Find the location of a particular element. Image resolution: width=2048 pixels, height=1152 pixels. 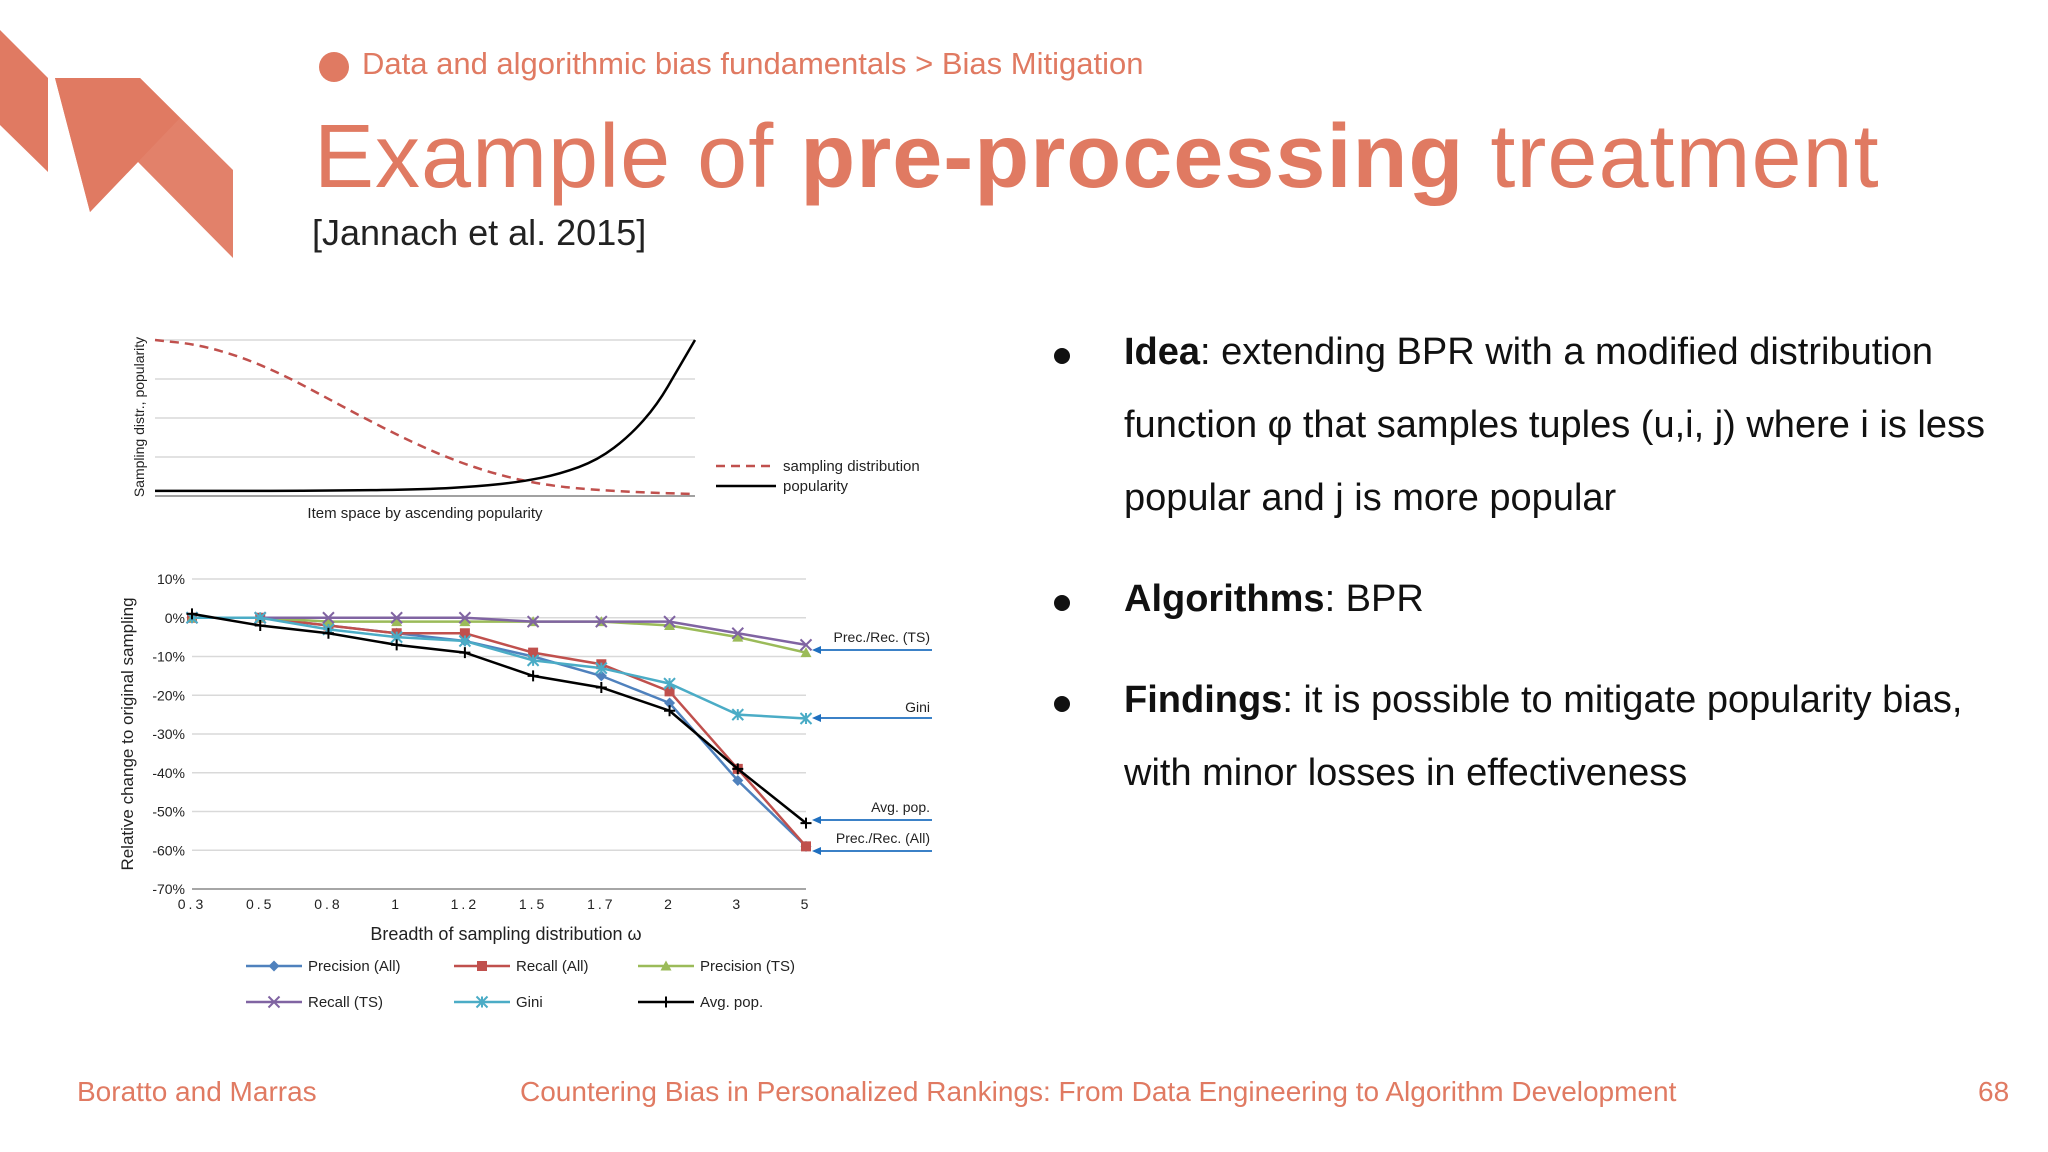

page-number: 68 is located at coordinates (1994, 1091).